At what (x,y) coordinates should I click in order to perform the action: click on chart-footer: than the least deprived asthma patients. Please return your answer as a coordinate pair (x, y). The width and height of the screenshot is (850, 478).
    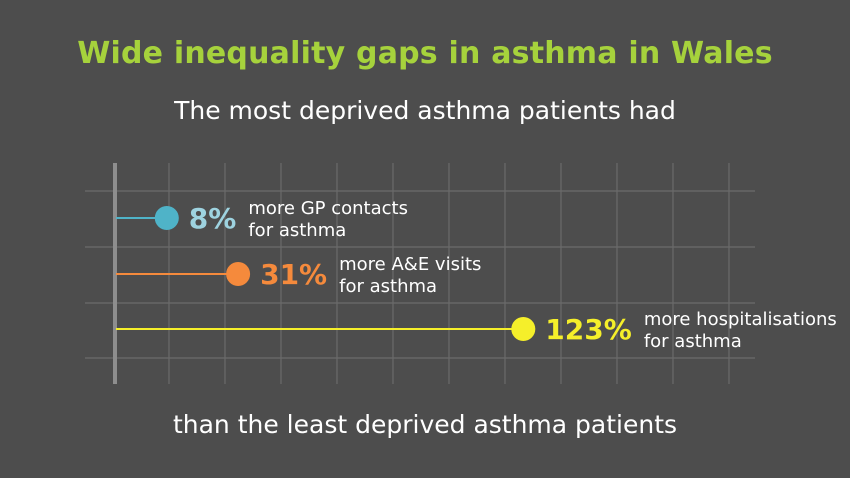
    Looking at the image, I should click on (425, 424).